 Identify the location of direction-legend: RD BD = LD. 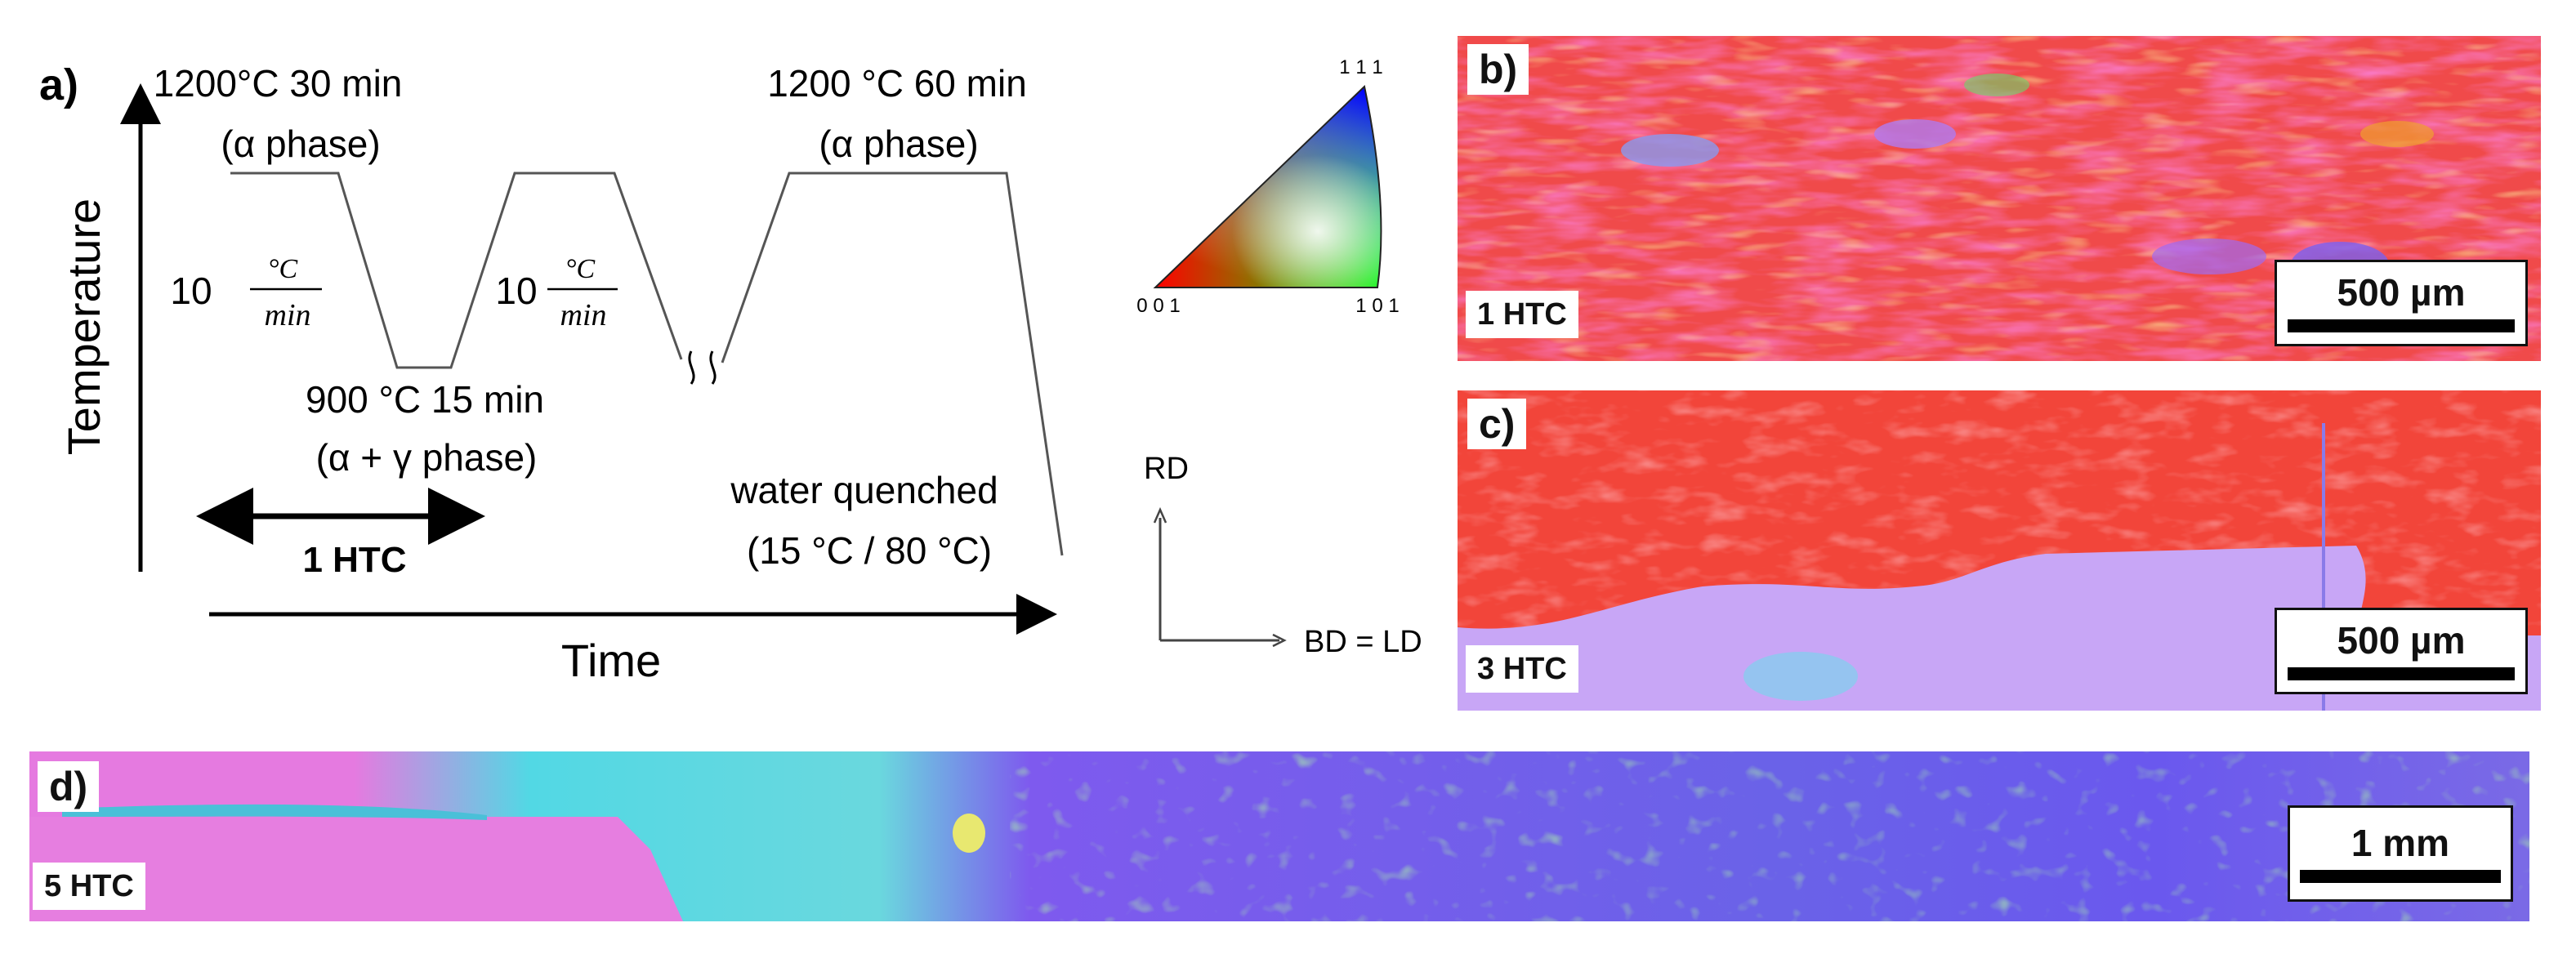
(1283, 555).